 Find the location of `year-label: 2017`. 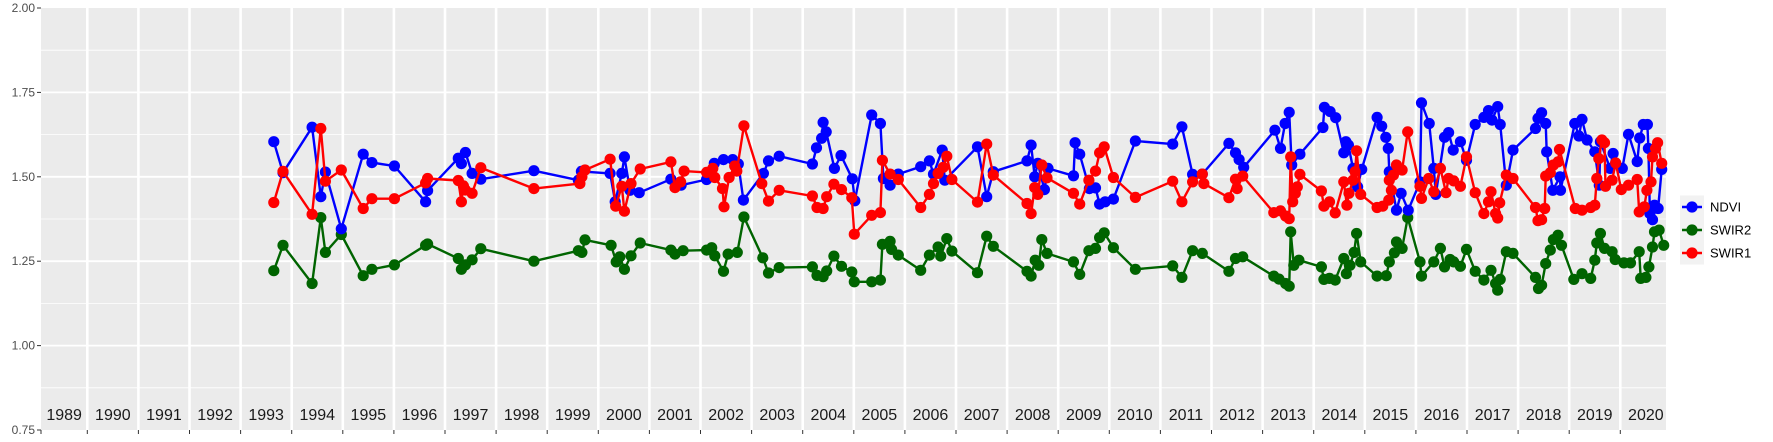

year-label: 2017 is located at coordinates (1493, 415).